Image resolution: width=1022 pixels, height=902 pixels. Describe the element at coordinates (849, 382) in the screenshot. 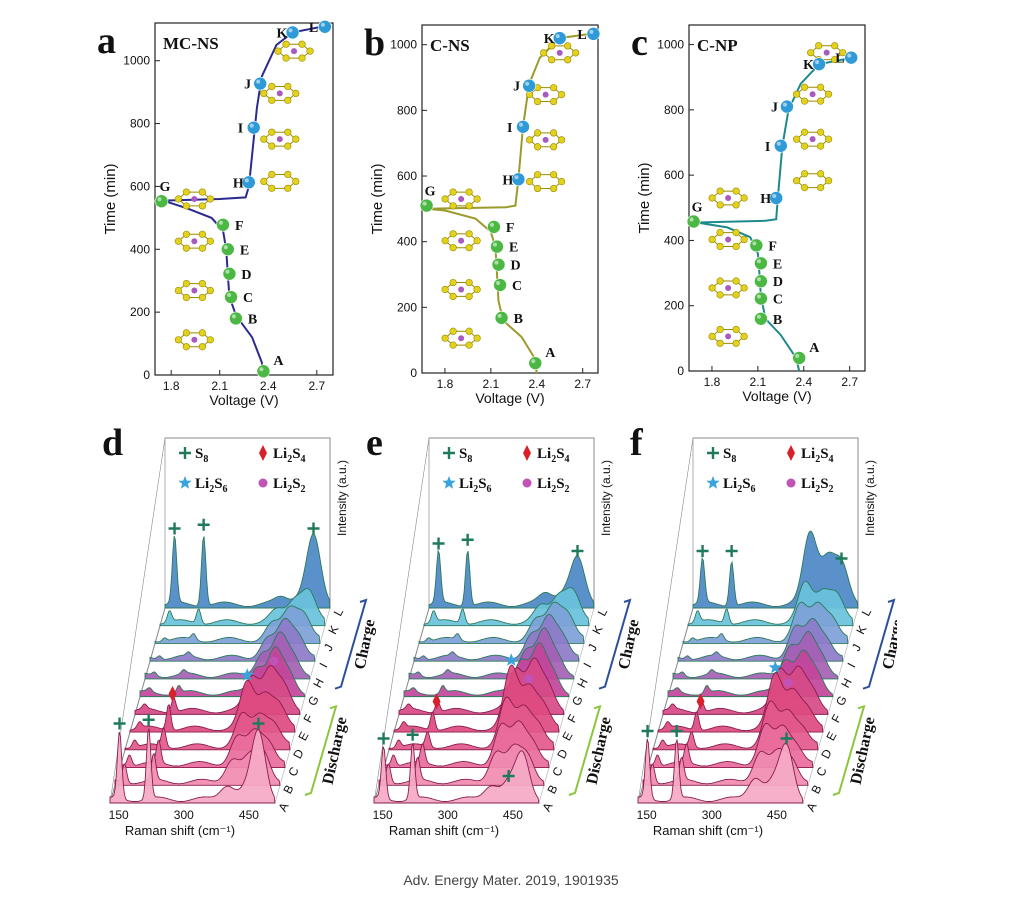

I see `x-tick-label: 2.7` at that location.